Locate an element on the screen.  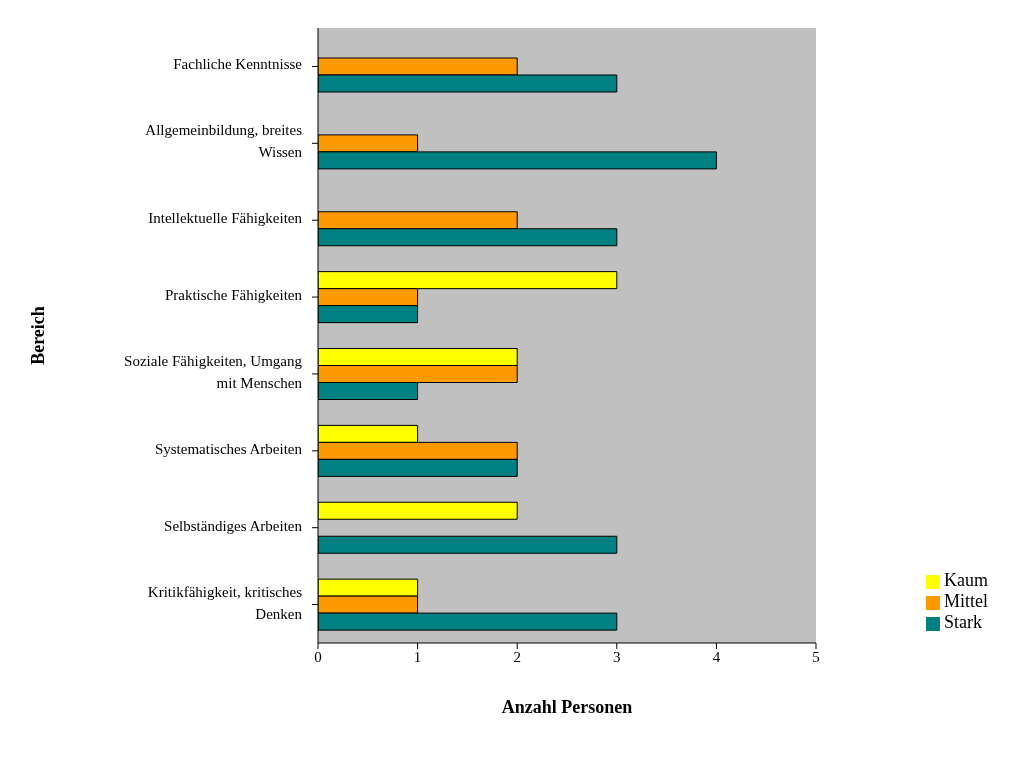
y-tick-label: Soziale Fähigkeiten, Umgang mit Menschen is located at coordinates (213, 372).